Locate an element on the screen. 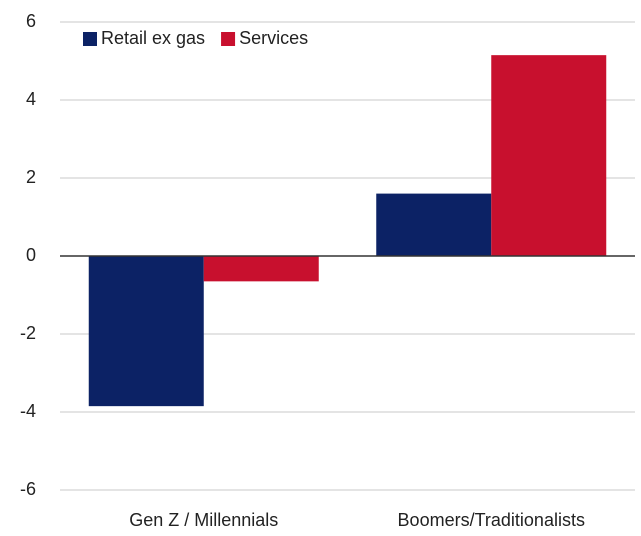  x-tick-label: Boomers/Traditionalists is located at coordinates (491, 520).